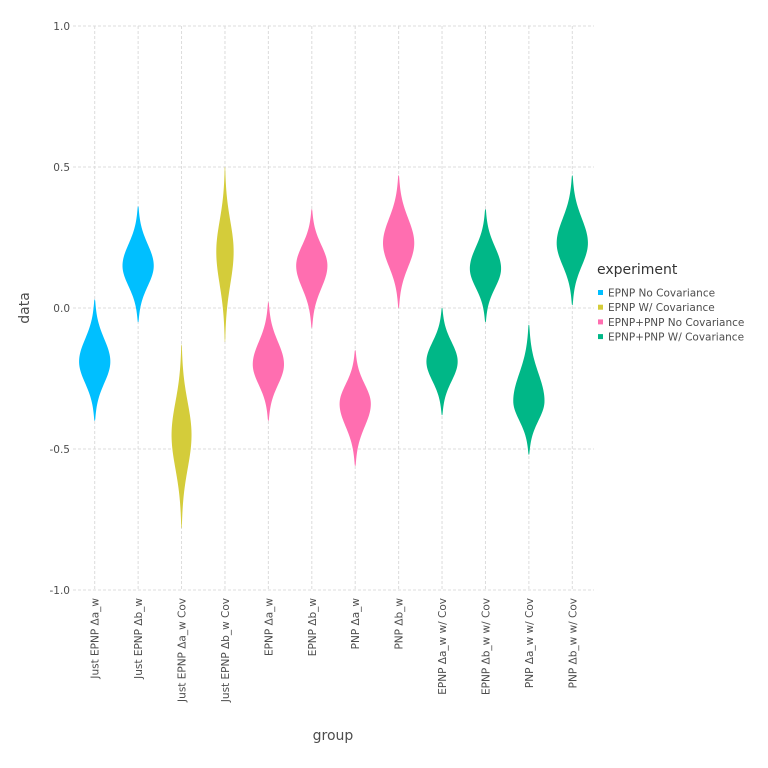 This screenshot has width=768, height=768. I want to click on x-tick-label: EPNP Δa_w, so click(269, 627).